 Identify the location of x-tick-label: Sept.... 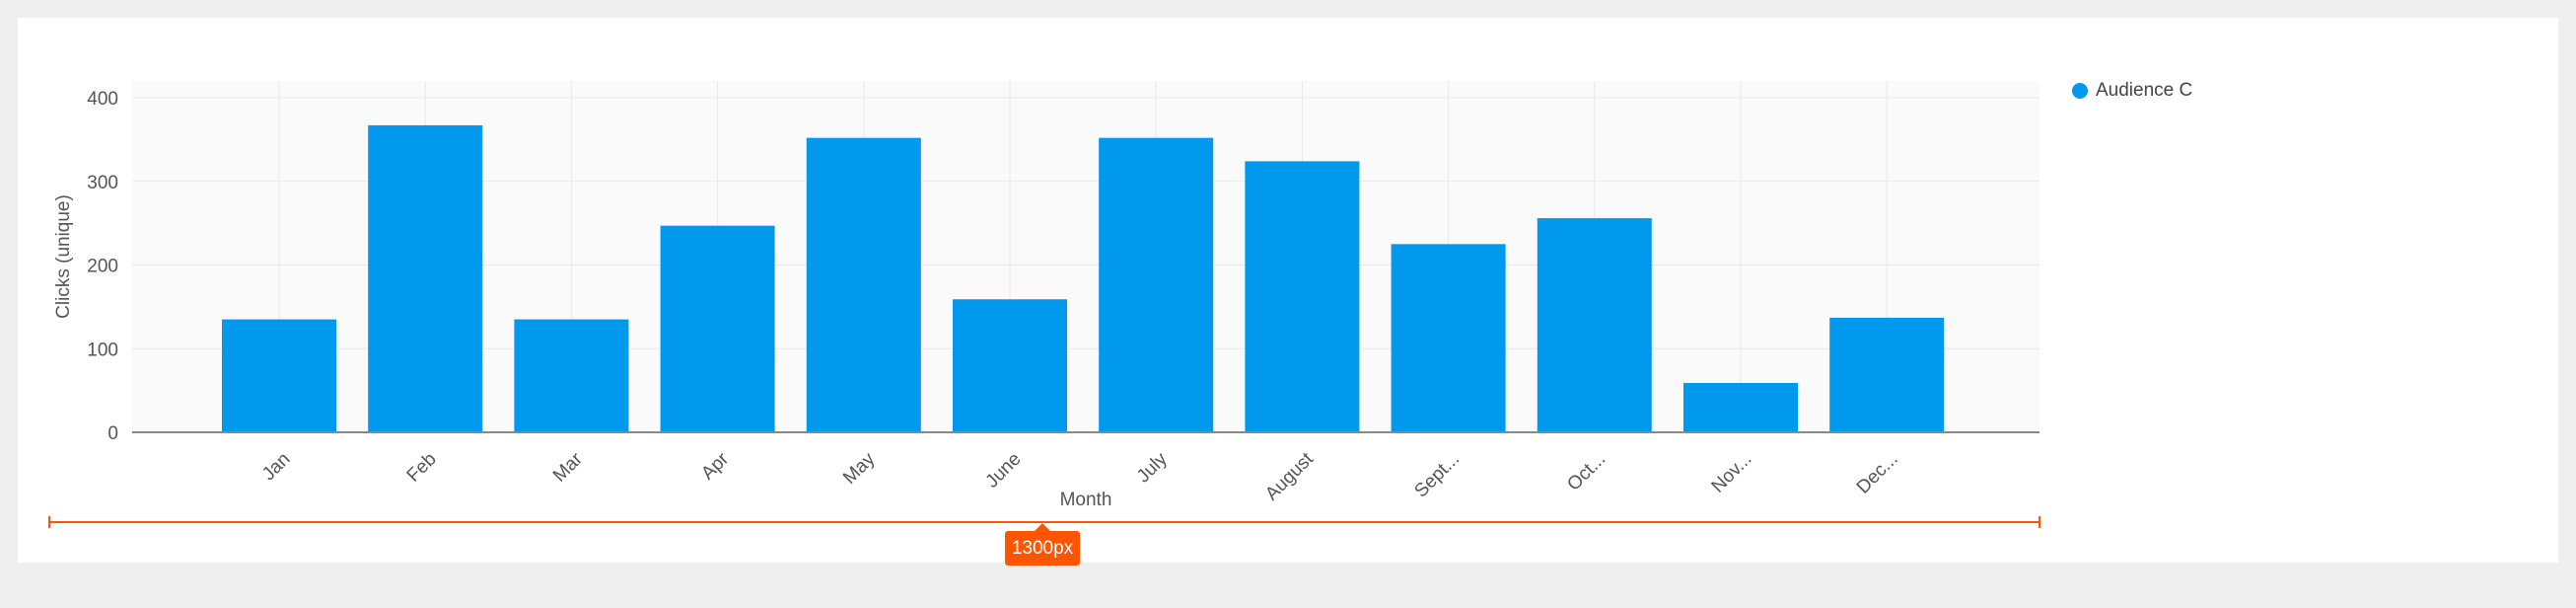
(1437, 475).